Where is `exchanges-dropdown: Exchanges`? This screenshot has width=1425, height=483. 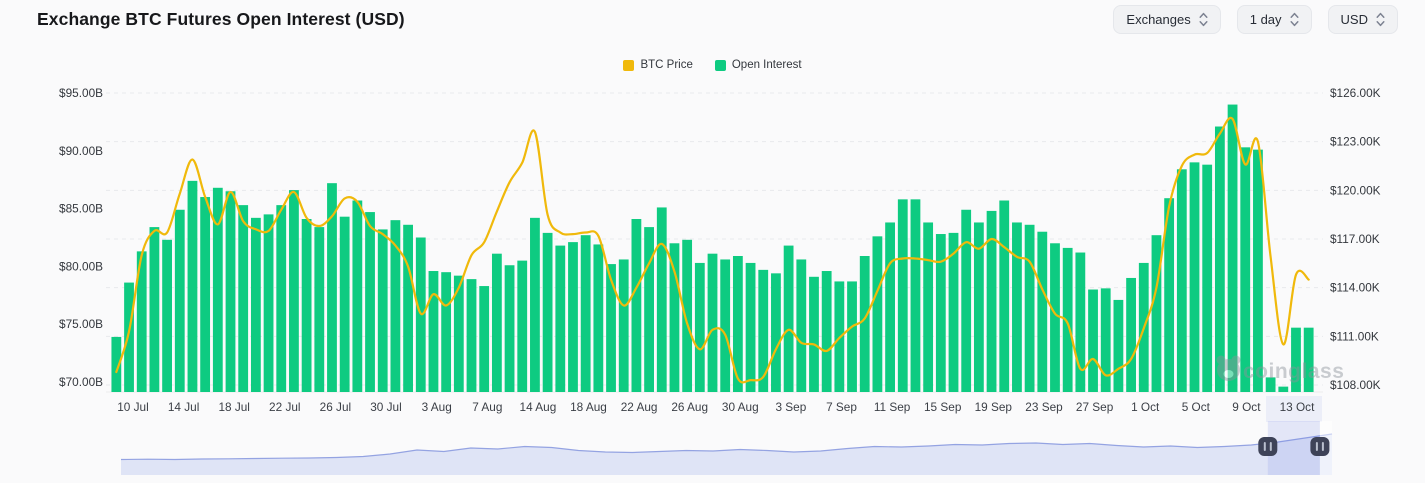
exchanges-dropdown: Exchanges is located at coordinates (1167, 19).